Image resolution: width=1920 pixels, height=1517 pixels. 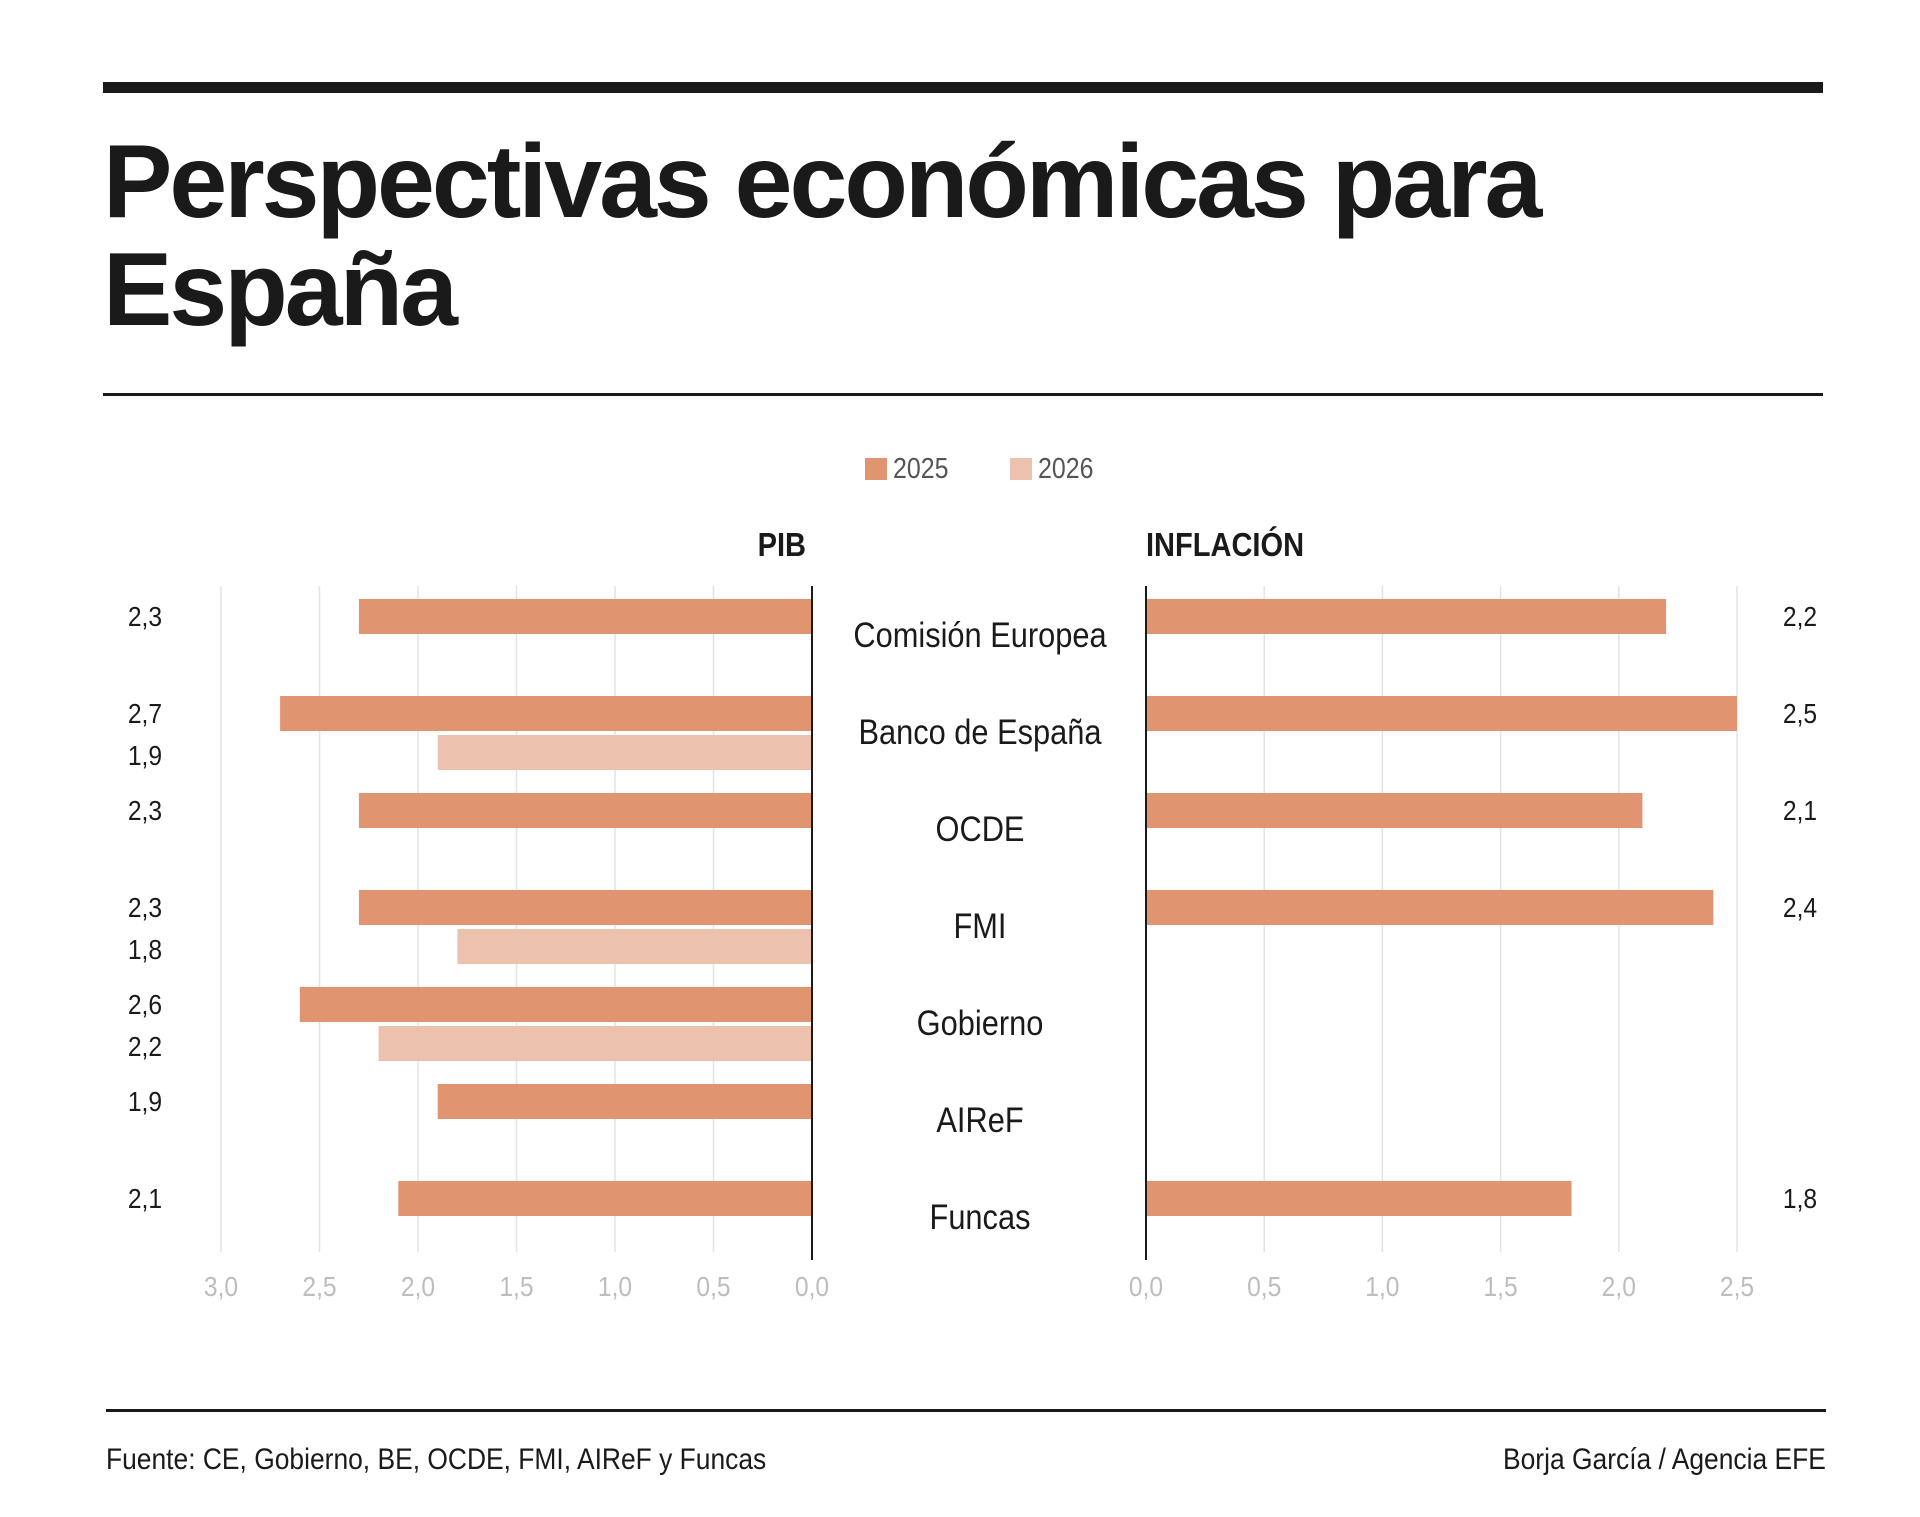 I want to click on pib-tick-label: 1,5, so click(x=516, y=1287).